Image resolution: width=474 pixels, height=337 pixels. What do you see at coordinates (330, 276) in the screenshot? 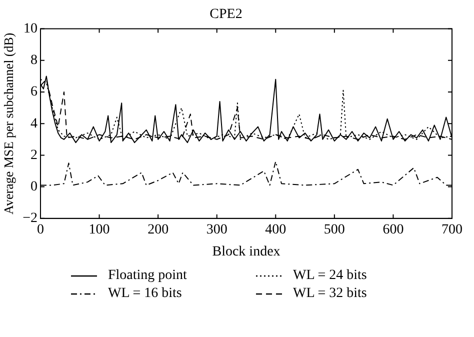
I see `legend-label: WL = 24 bits` at bounding box center [330, 276].